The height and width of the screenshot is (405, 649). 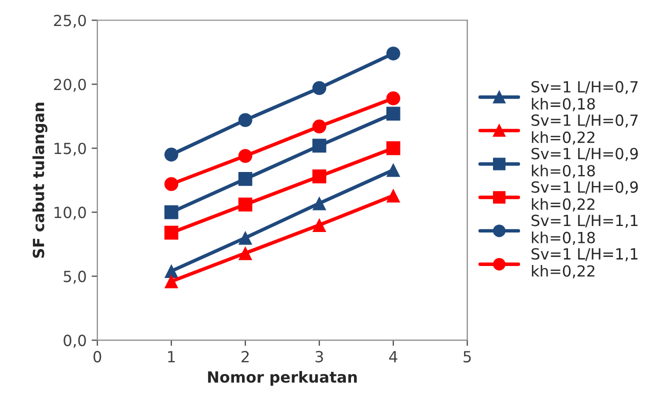 I want to click on legend-label: Sv=1 L/H=0,9 kh=0,22, so click(x=585, y=196).